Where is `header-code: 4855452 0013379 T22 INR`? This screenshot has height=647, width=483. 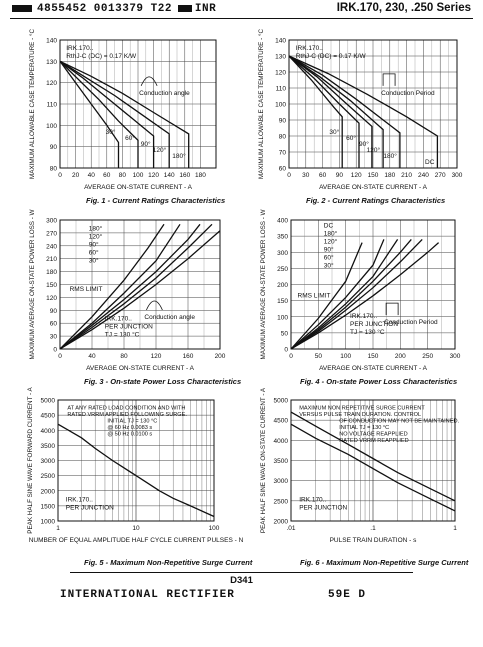 header-code: 4855452 0013379 T22 INR is located at coordinates (114, 9).